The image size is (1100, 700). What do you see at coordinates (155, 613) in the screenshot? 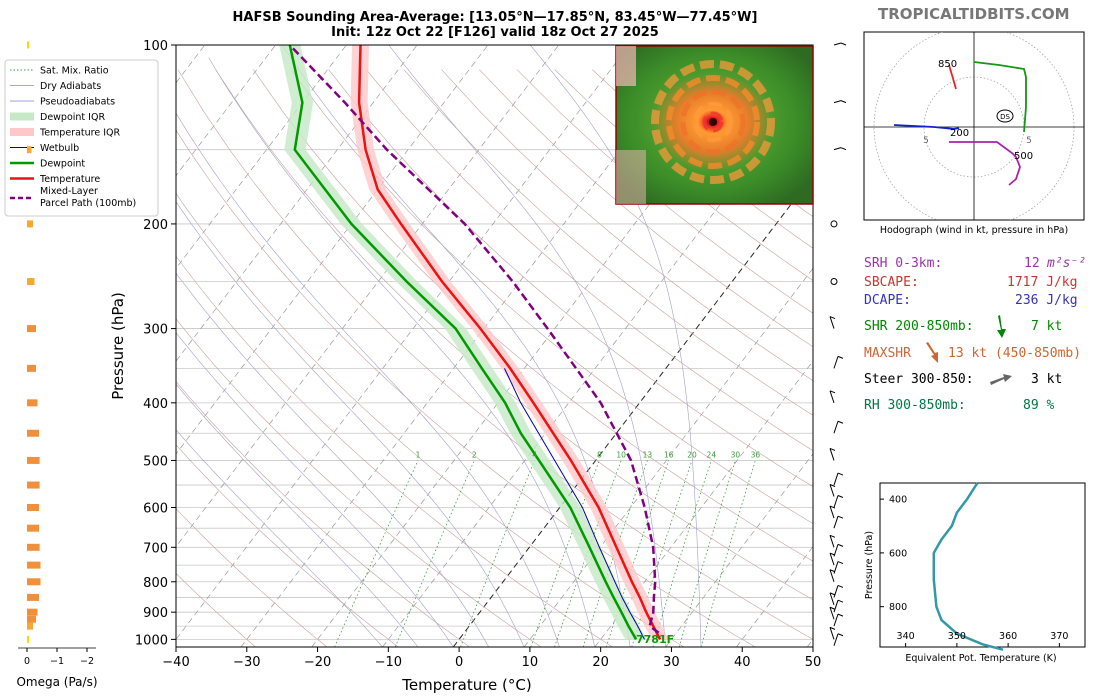
I see `y-tick-label: 900` at bounding box center [155, 613].